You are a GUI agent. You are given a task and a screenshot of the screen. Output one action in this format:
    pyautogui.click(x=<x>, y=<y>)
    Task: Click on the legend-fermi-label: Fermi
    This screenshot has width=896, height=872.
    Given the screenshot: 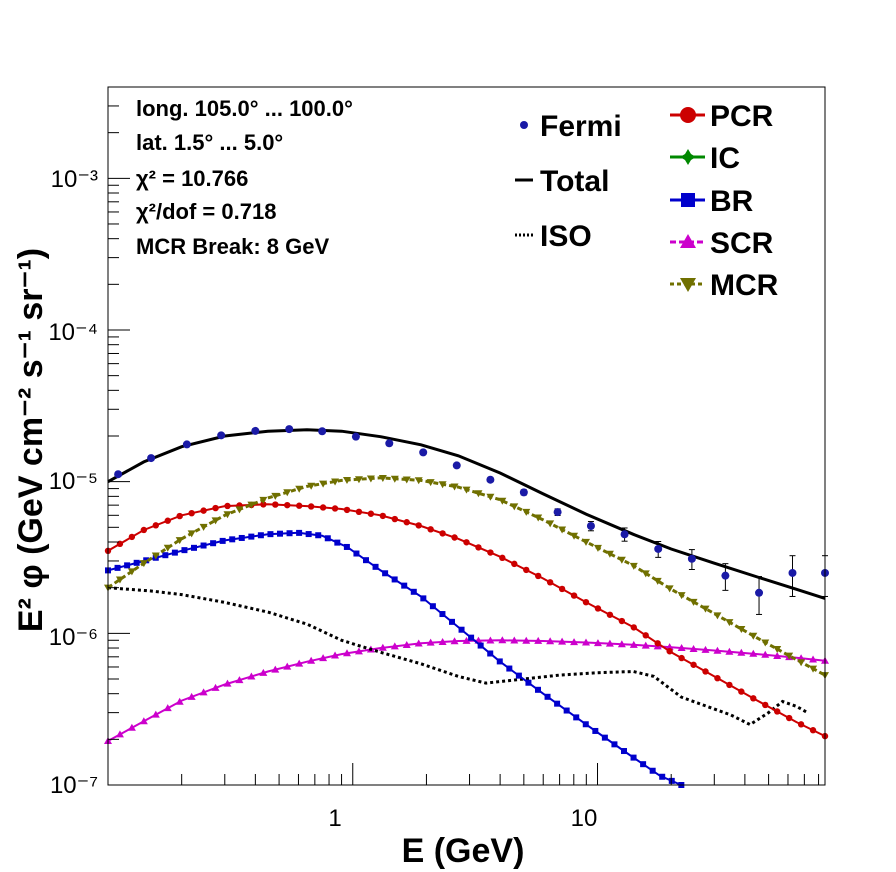 What is the action you would take?
    pyautogui.click(x=581, y=126)
    